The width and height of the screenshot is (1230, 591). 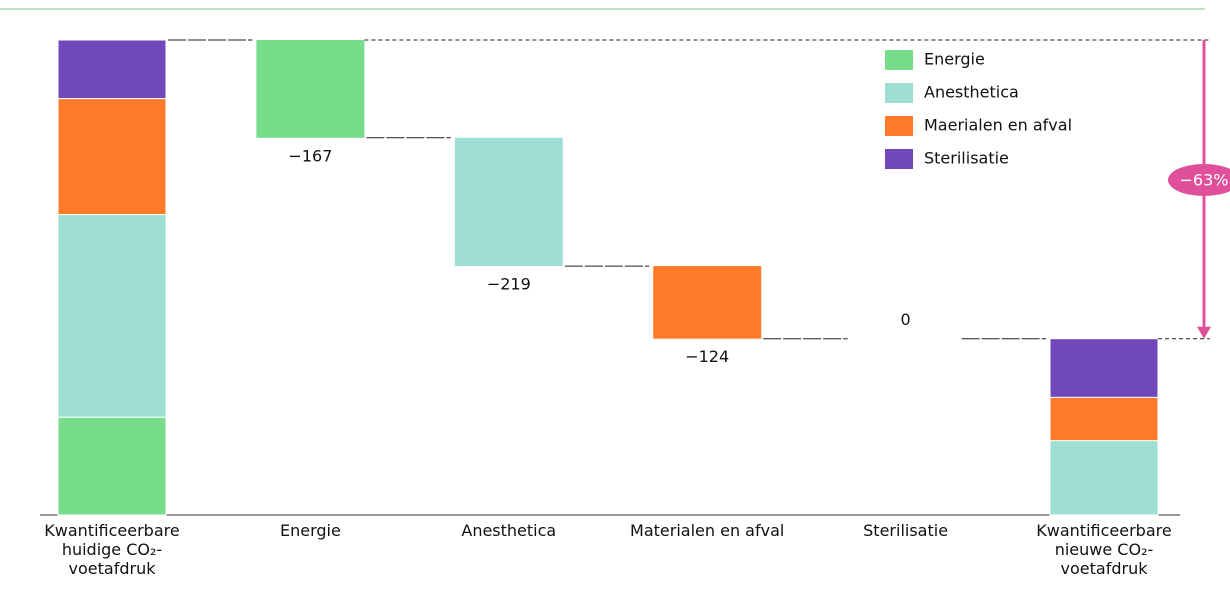 I want to click on delta-label: −124, so click(x=707, y=356).